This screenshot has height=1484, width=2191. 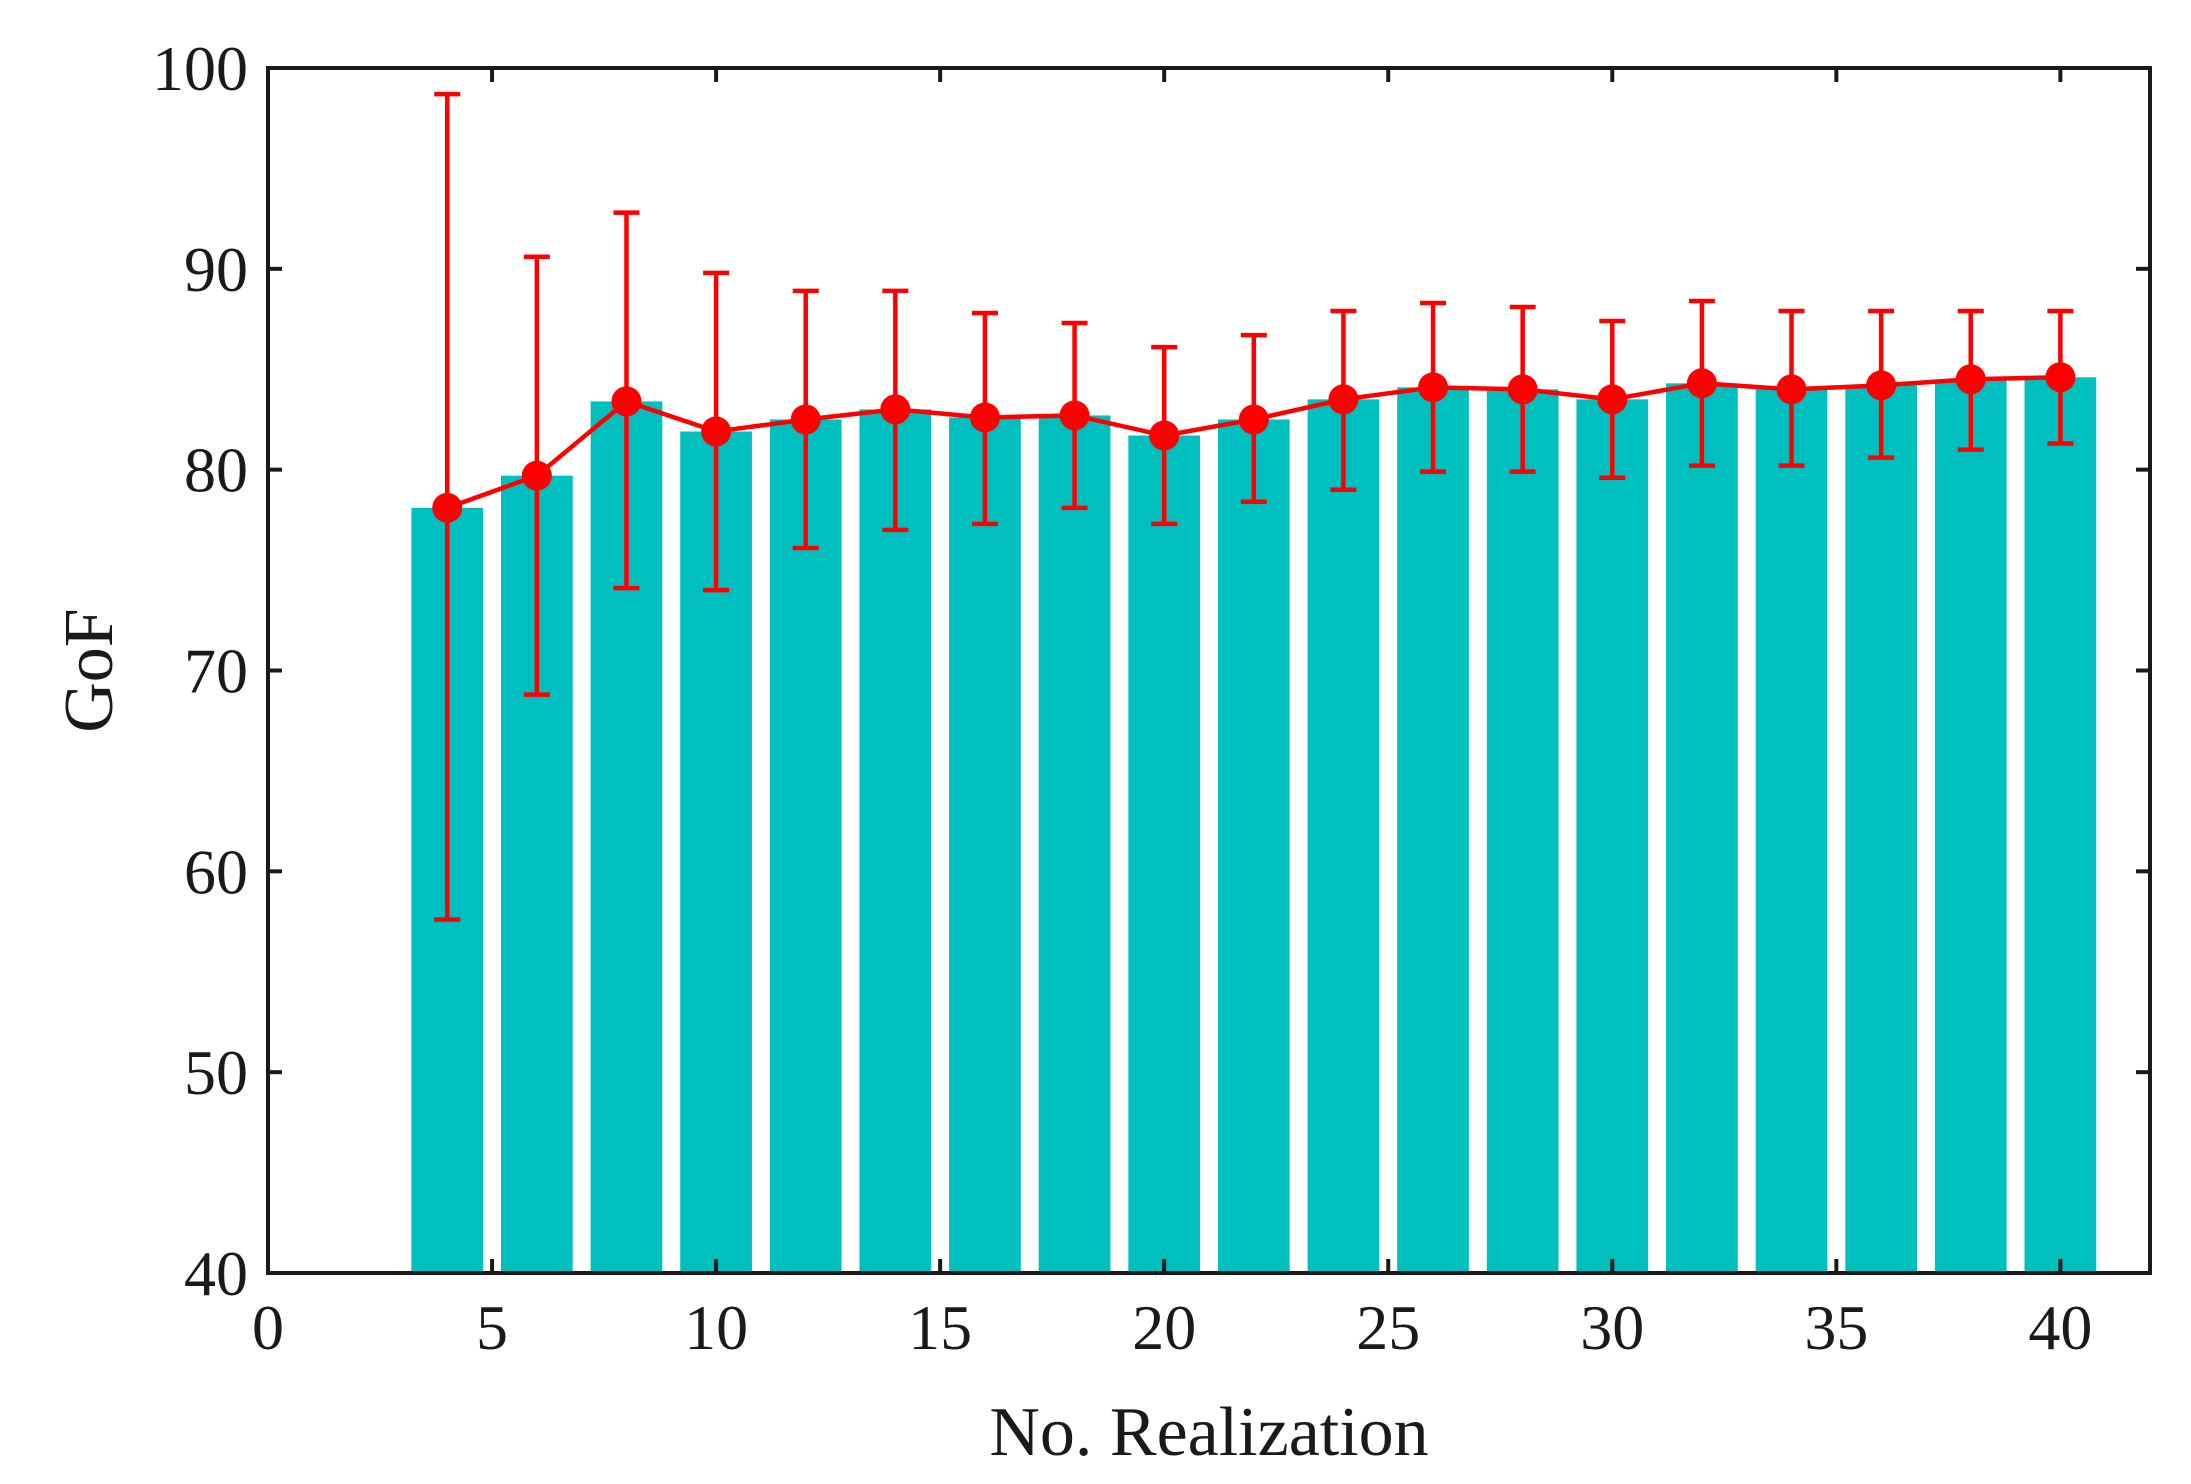 I want to click on y-tick-label: 100, so click(x=200, y=68).